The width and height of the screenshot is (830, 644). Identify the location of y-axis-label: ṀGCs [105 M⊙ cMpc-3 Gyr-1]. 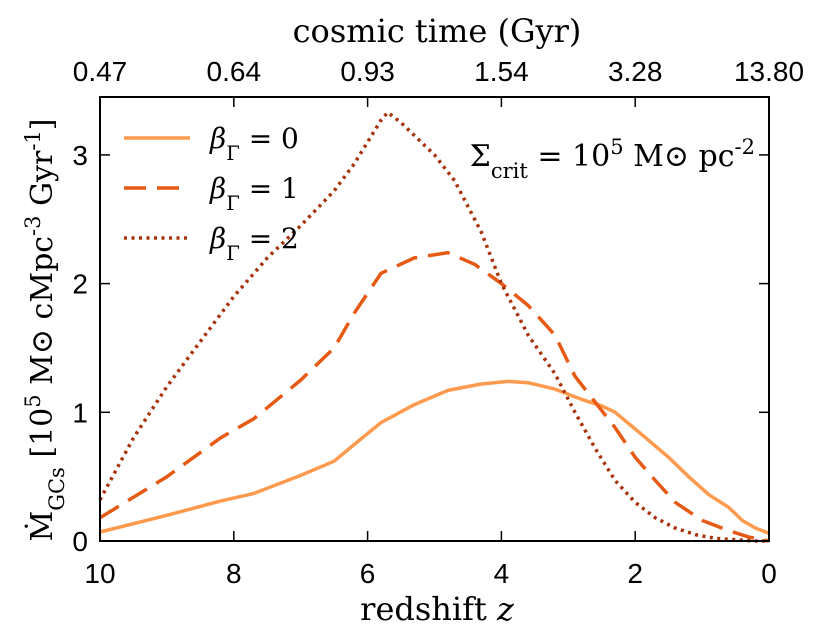
(45, 329).